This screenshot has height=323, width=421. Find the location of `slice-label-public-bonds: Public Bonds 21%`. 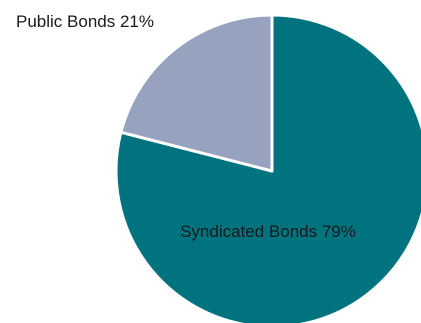

slice-label-public-bonds: Public Bonds 21% is located at coordinates (85, 21).